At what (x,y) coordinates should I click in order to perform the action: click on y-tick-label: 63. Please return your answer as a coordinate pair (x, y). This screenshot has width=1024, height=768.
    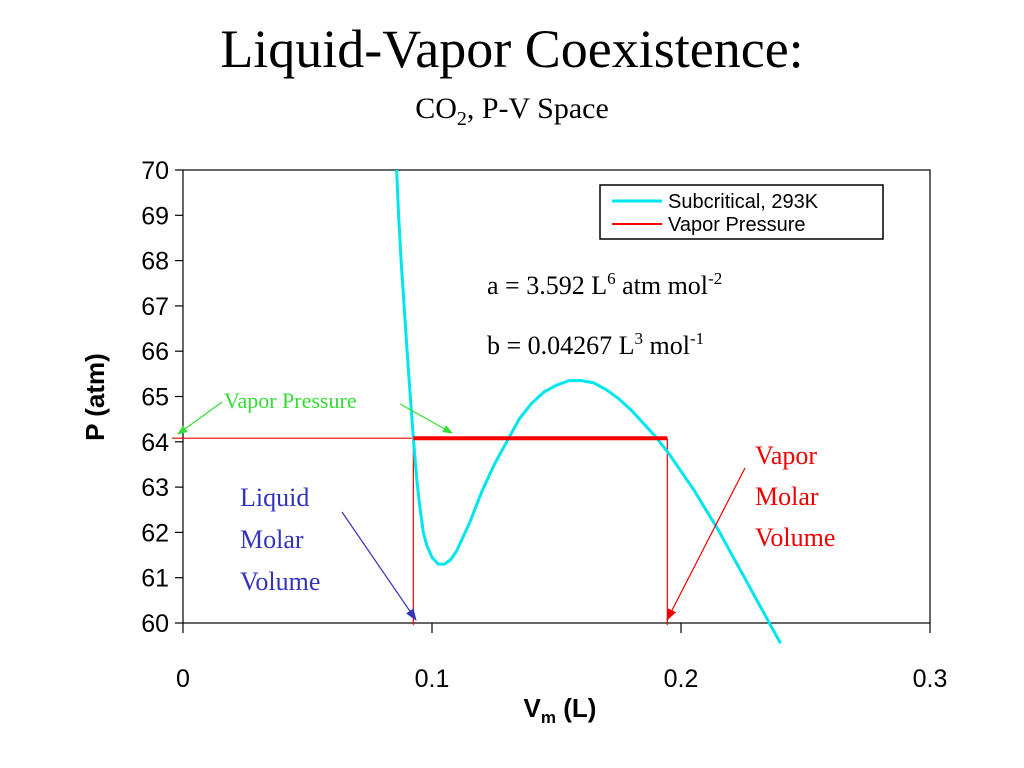
    Looking at the image, I should click on (155, 488).